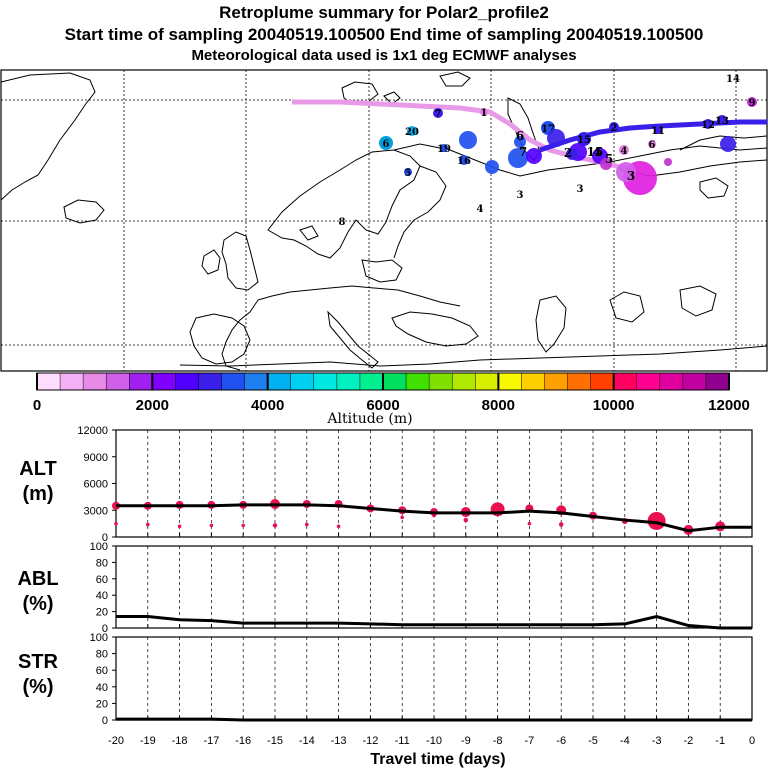 The height and width of the screenshot is (768, 768). Describe the element at coordinates (658, 131) in the screenshot. I see `map-label: 11` at that location.